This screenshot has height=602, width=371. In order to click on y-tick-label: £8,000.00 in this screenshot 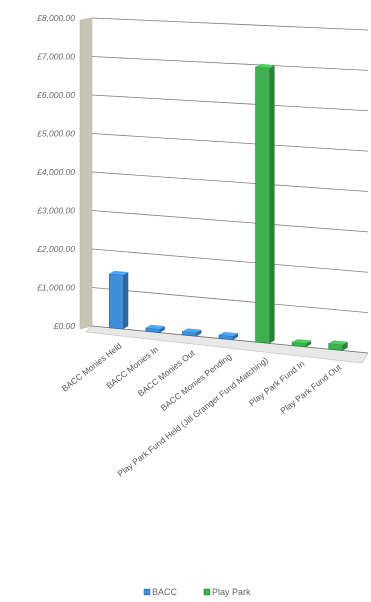, I will do `click(55, 18)`.